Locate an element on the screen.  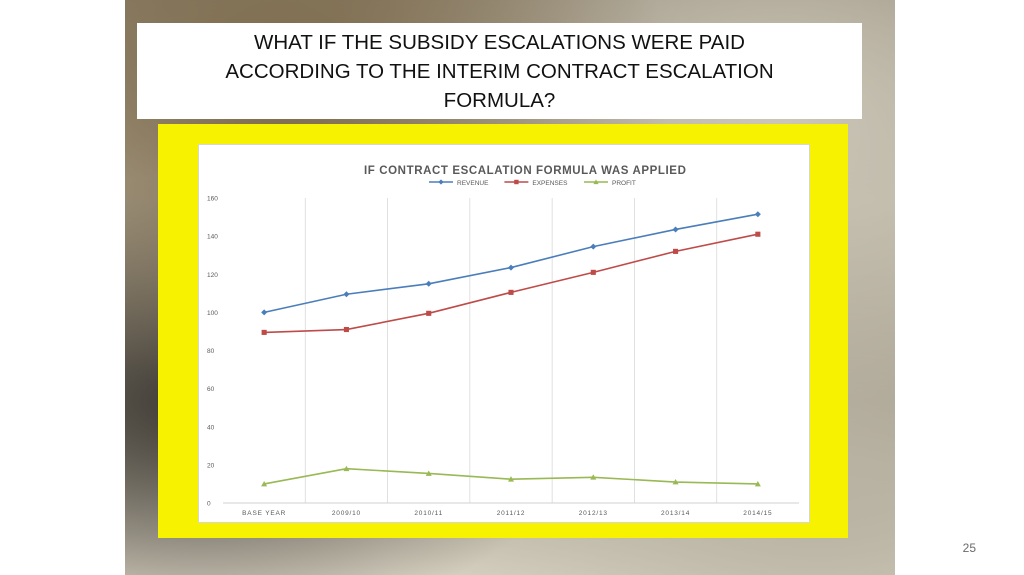
x-tick-label: 2012/13 is located at coordinates (593, 513).